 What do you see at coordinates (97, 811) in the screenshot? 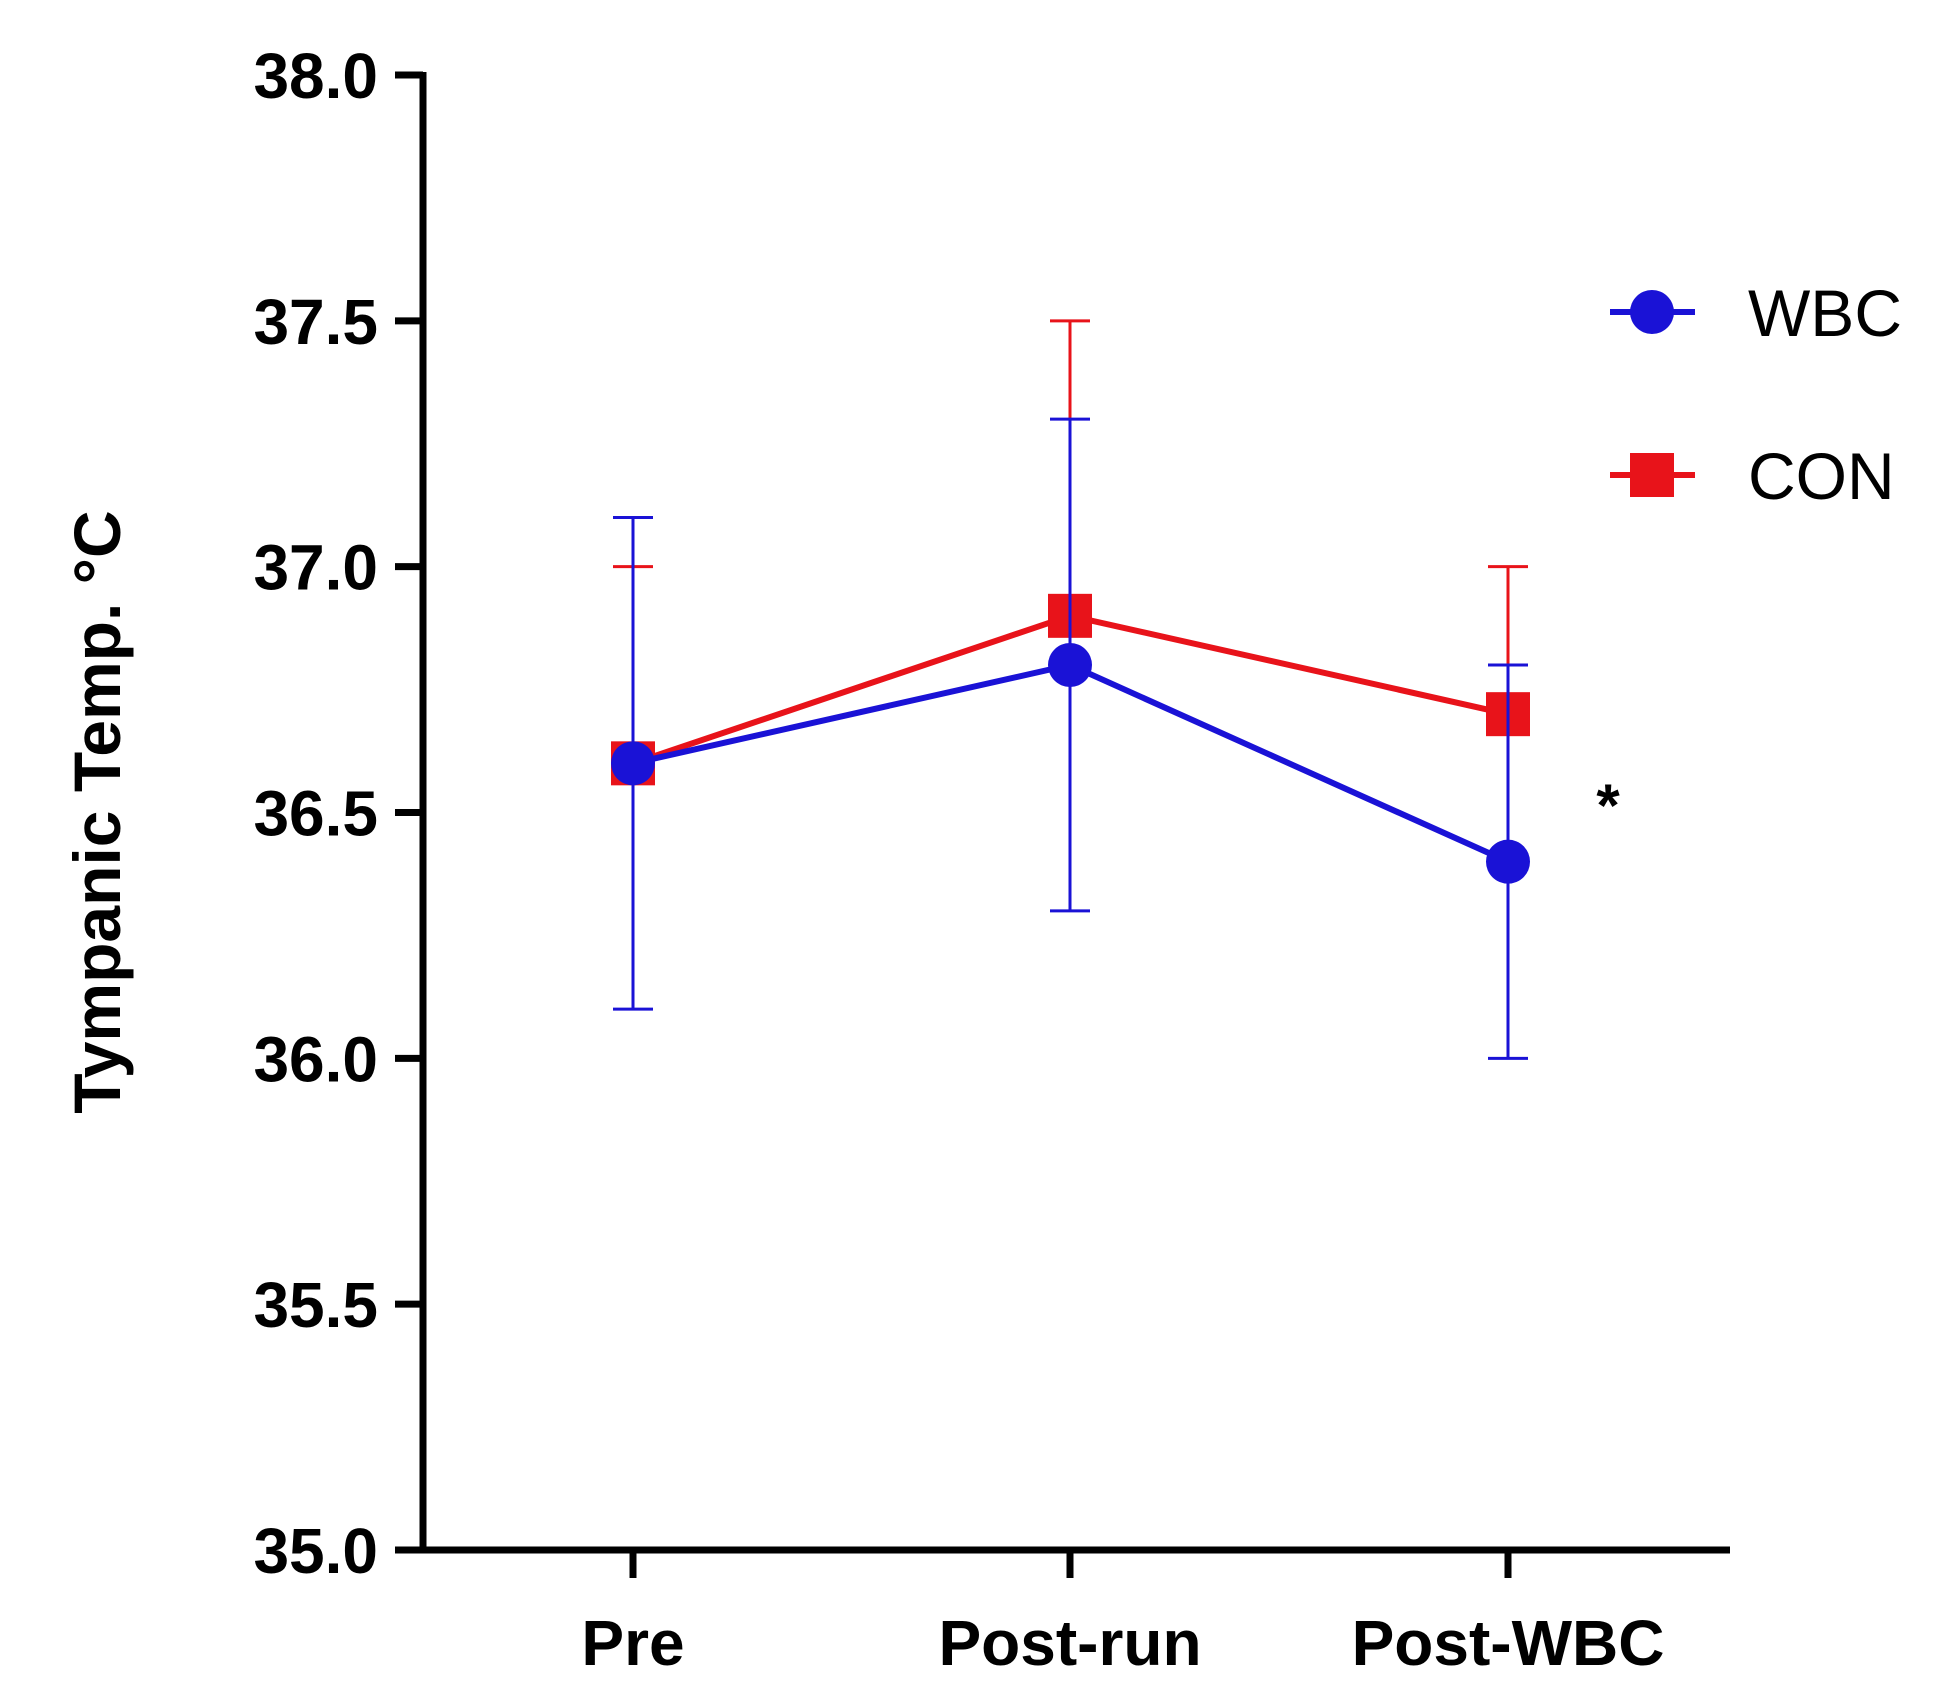
I see `y-axis-title: Tympanic Temp. °C` at bounding box center [97, 811].